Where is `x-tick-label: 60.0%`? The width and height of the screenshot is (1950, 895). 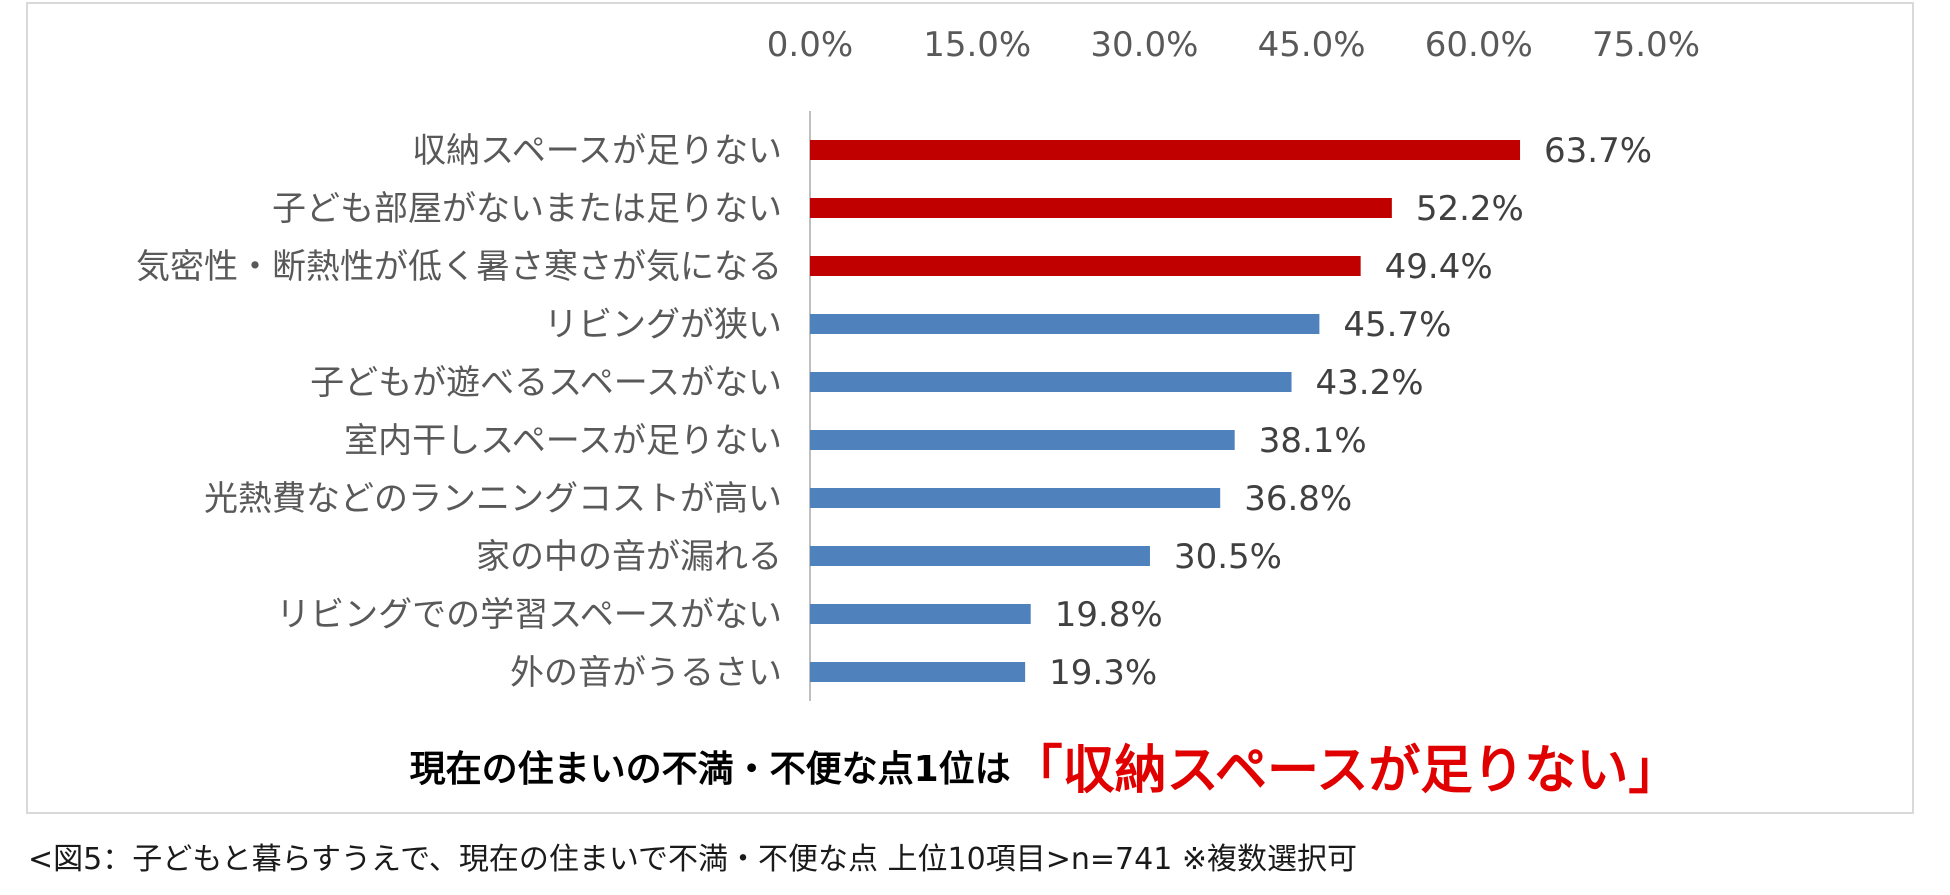
x-tick-label: 60.0% is located at coordinates (1479, 45).